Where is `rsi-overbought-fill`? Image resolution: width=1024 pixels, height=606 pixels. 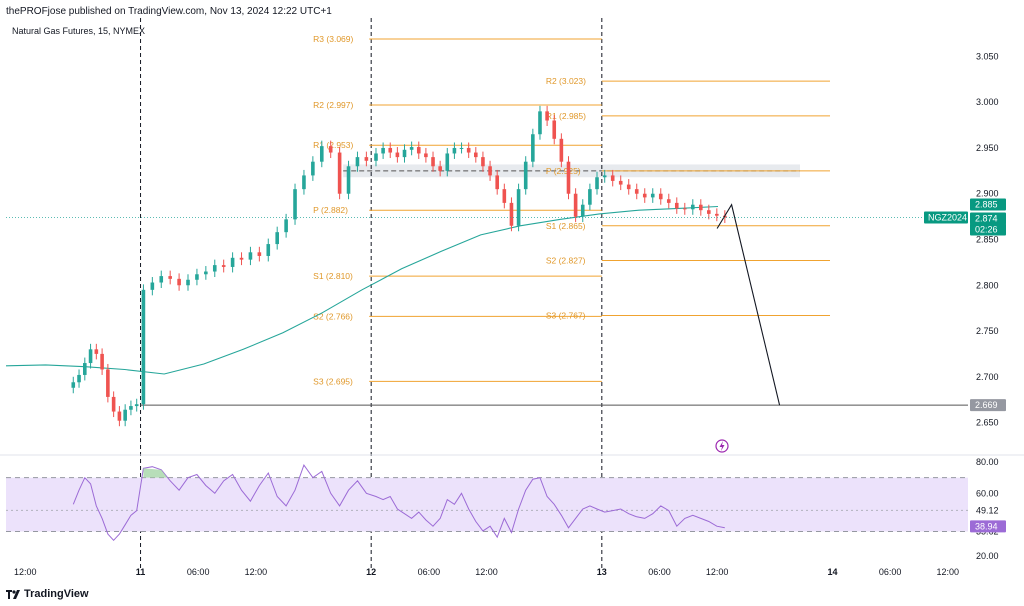
rsi-overbought-fill is located at coordinates (155, 473).